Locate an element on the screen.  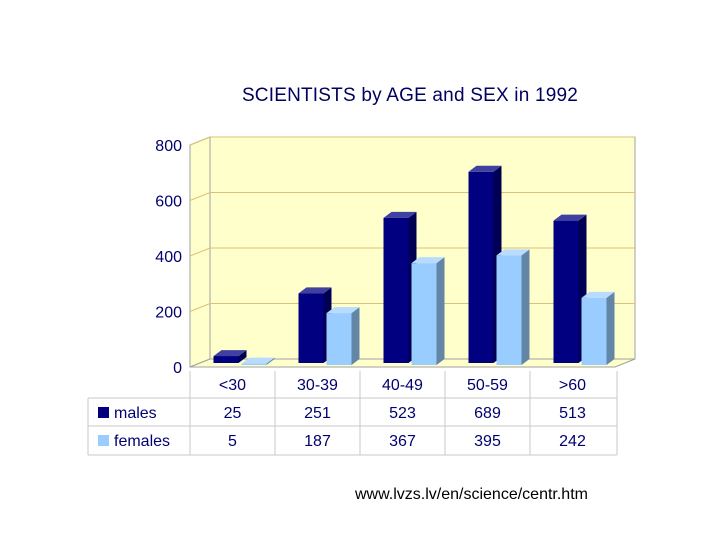
x-tick-label: <30 is located at coordinates (232, 385).